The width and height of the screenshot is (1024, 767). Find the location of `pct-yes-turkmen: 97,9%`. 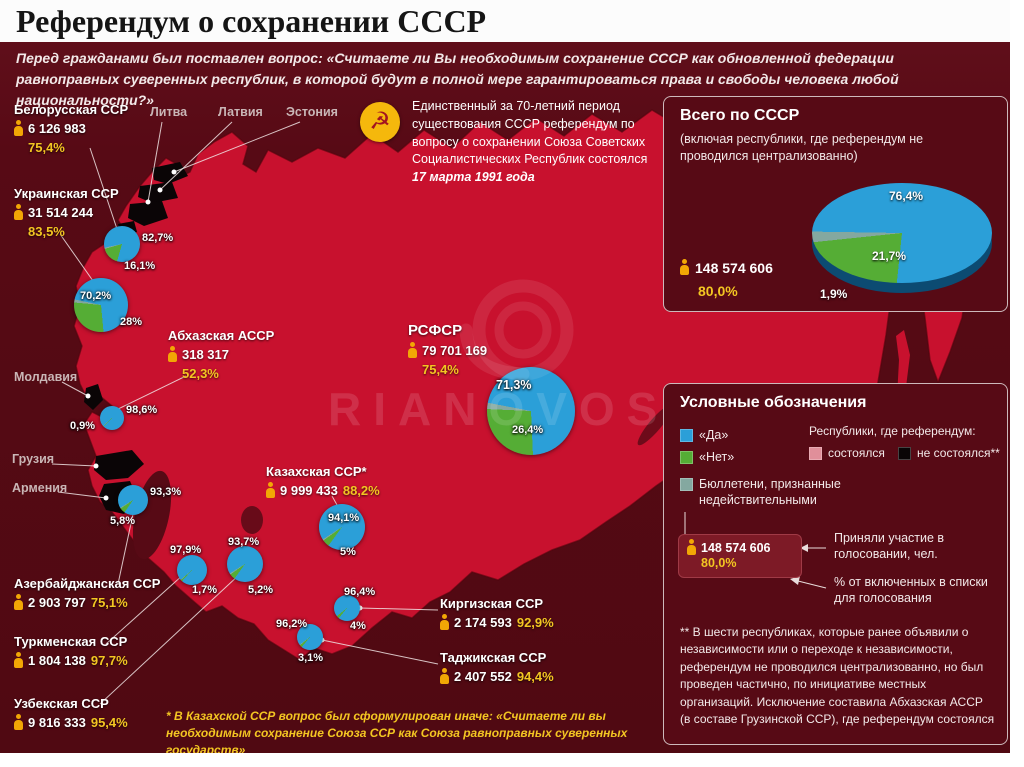

pct-yes-turkmen: 97,9% is located at coordinates (186, 550).